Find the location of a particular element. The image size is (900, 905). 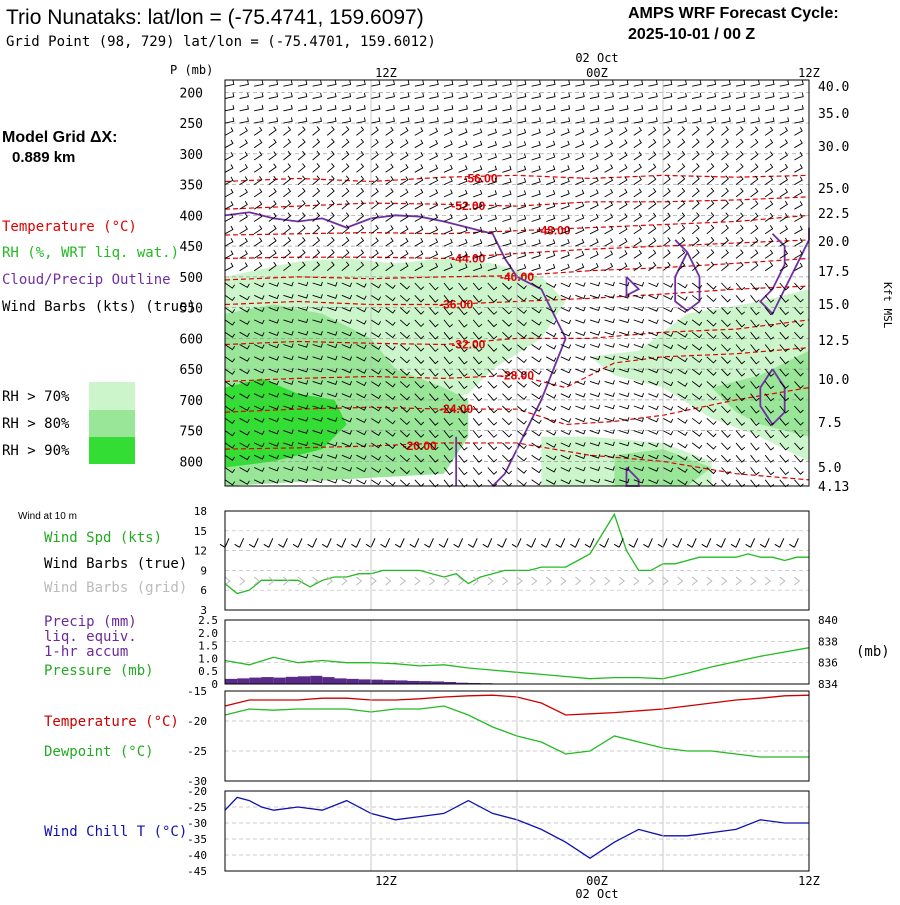

rh80-label: RH > 80% is located at coordinates (36, 424).